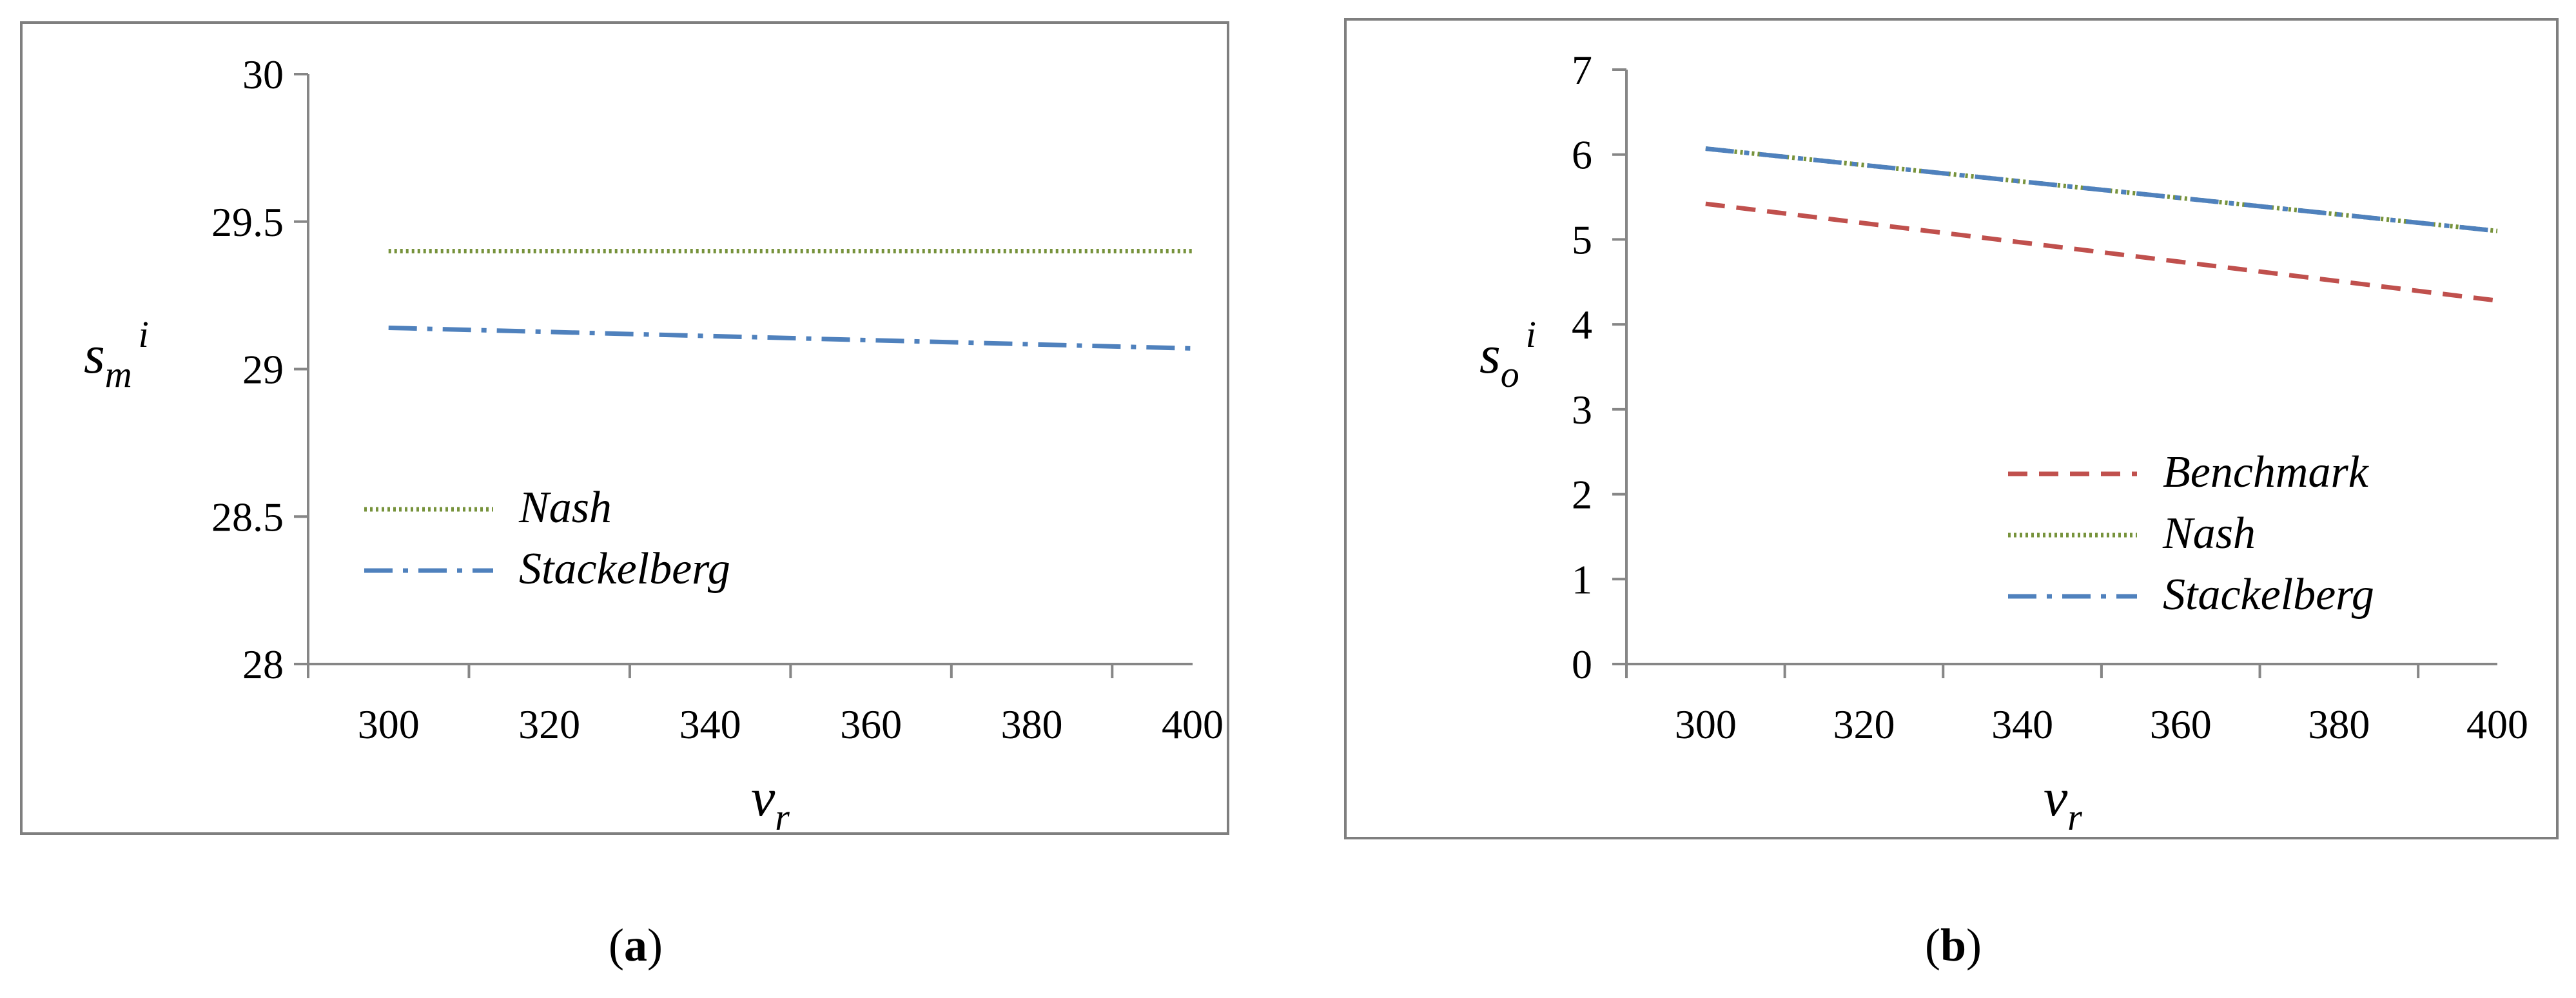 Image resolution: width=2576 pixels, height=998 pixels. Describe the element at coordinates (263, 370) in the screenshot. I see `y-tick-label: 29` at that location.